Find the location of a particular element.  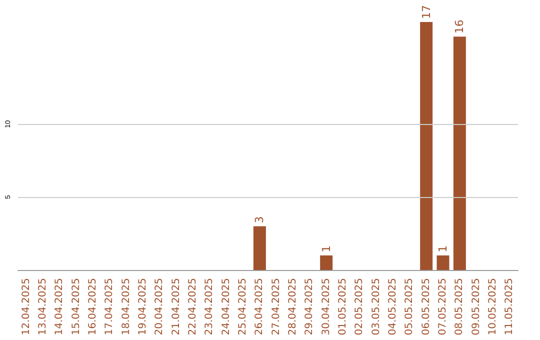

data-label: 16 is located at coordinates (459, 27).